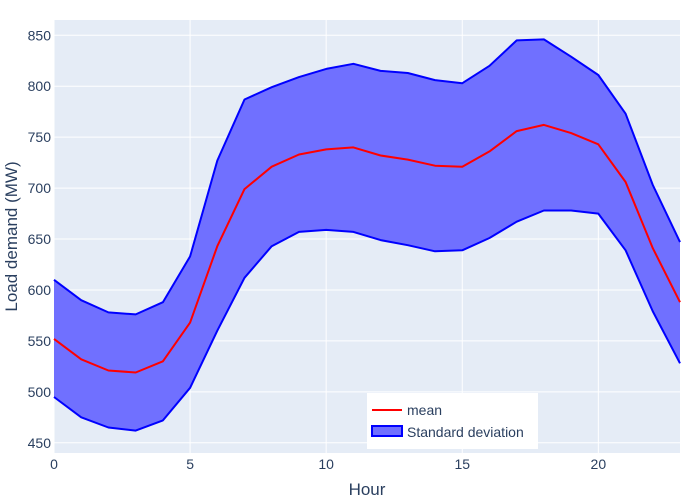  Describe the element at coordinates (40, 86) in the screenshot. I see `y-tick-label: 800` at that location.